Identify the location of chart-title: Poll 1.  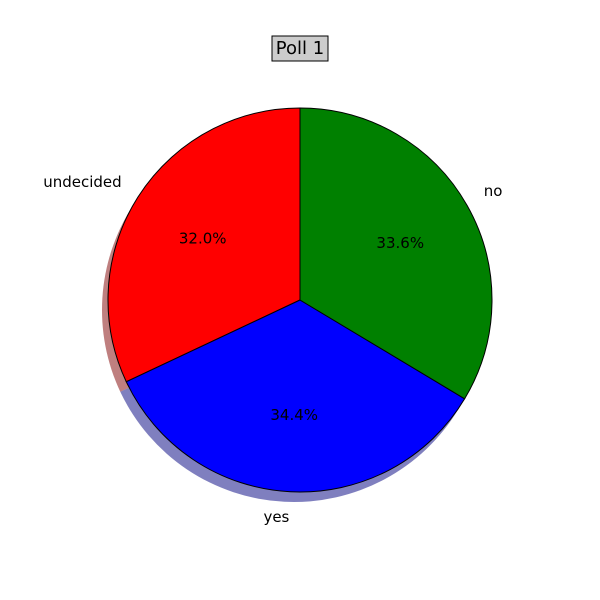
(300, 48).